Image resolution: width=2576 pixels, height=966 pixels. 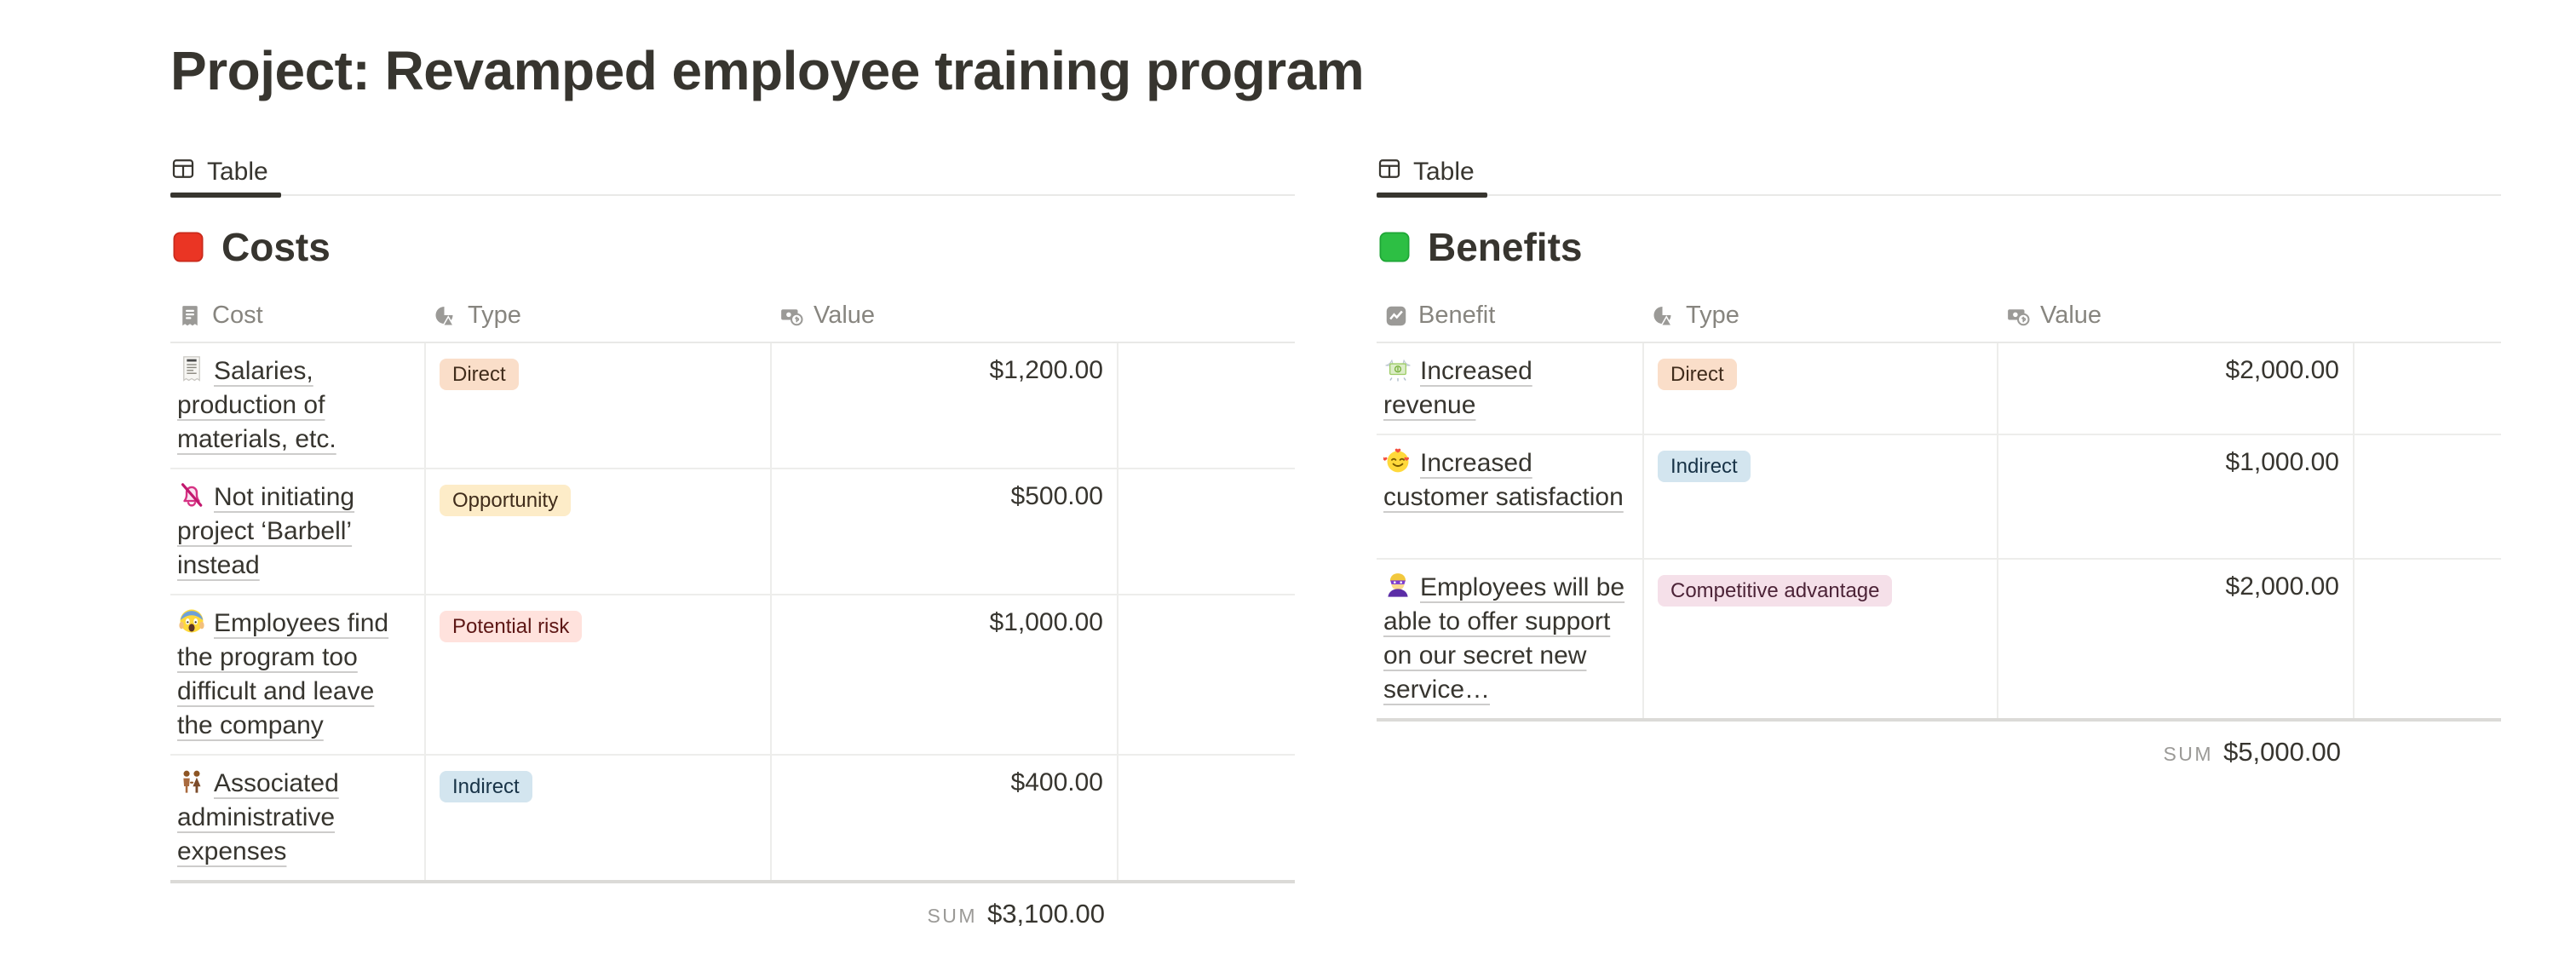 I want to click on screaming-face-icon, so click(x=191, y=621).